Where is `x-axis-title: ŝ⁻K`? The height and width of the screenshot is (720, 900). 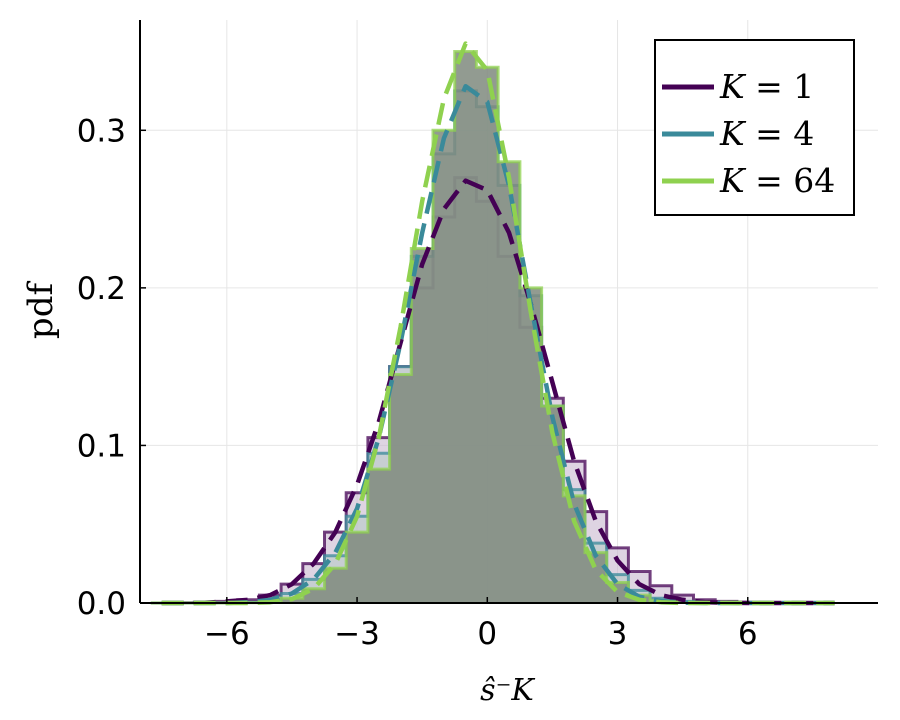 x-axis-title: ŝ⁻K is located at coordinates (507, 690).